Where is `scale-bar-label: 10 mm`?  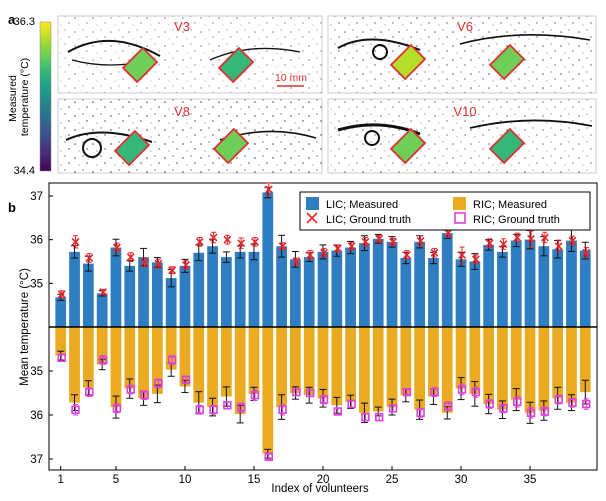
scale-bar-label: 10 mm is located at coordinates (291, 78).